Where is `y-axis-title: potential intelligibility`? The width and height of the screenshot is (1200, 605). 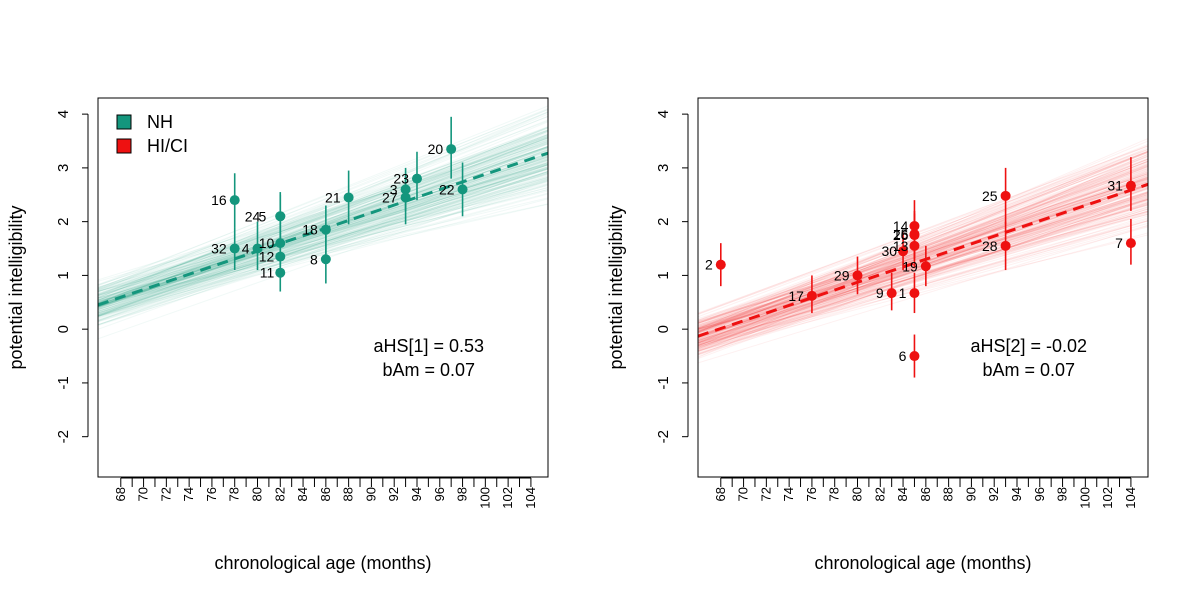
y-axis-title: potential intelligibility is located at coordinates (16, 287).